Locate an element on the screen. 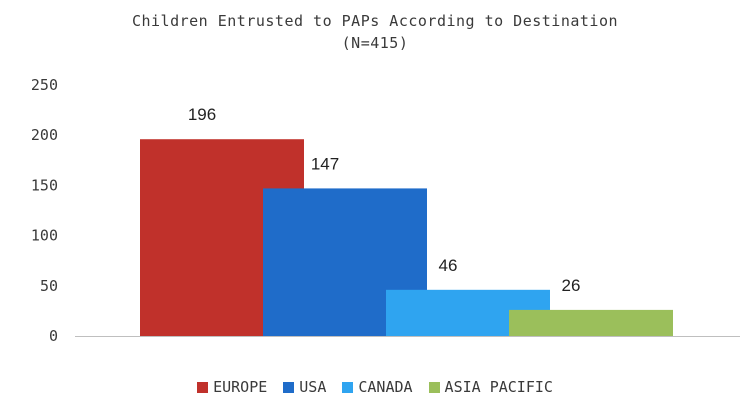 This screenshot has height=418, width=750. data-label: 196 is located at coordinates (202, 114).